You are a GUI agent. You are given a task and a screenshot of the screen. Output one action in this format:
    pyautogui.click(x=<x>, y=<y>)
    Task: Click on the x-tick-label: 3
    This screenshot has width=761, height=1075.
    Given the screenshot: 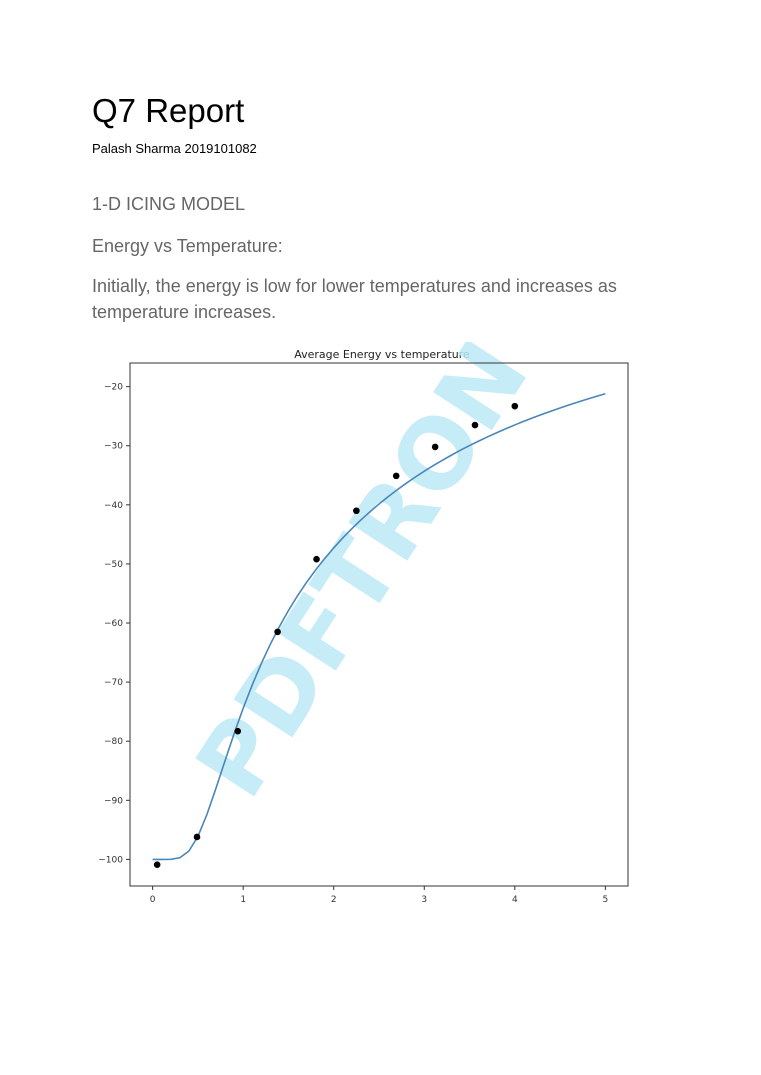 What is the action you would take?
    pyautogui.click(x=424, y=900)
    